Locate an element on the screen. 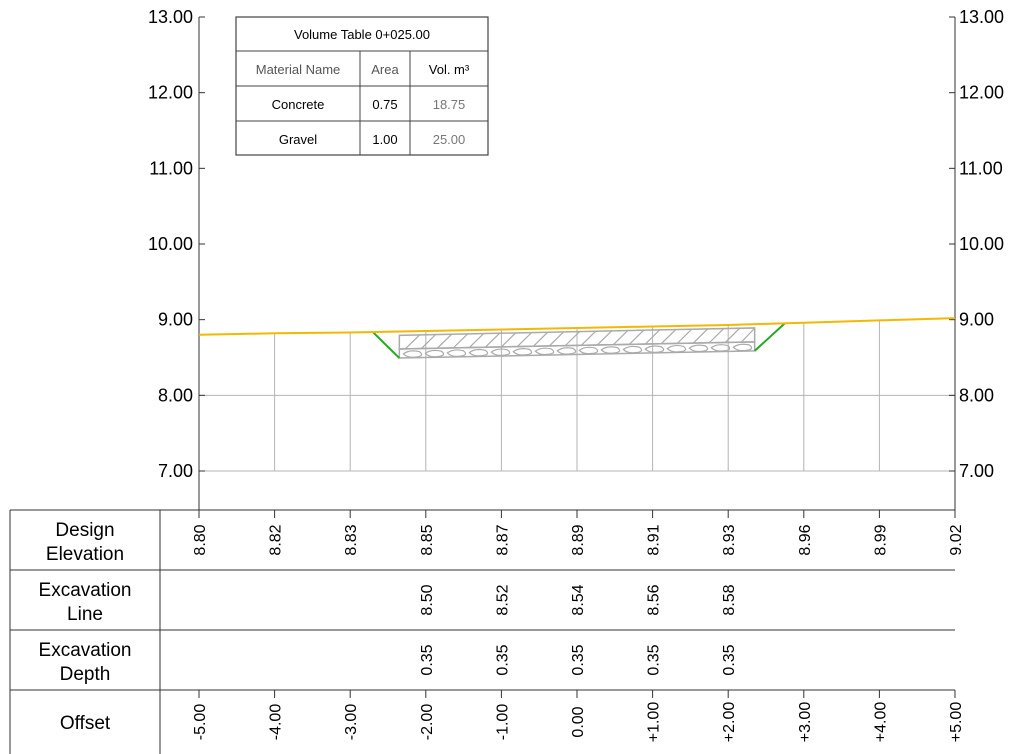  header-material-name: Material Name is located at coordinates (298, 69).